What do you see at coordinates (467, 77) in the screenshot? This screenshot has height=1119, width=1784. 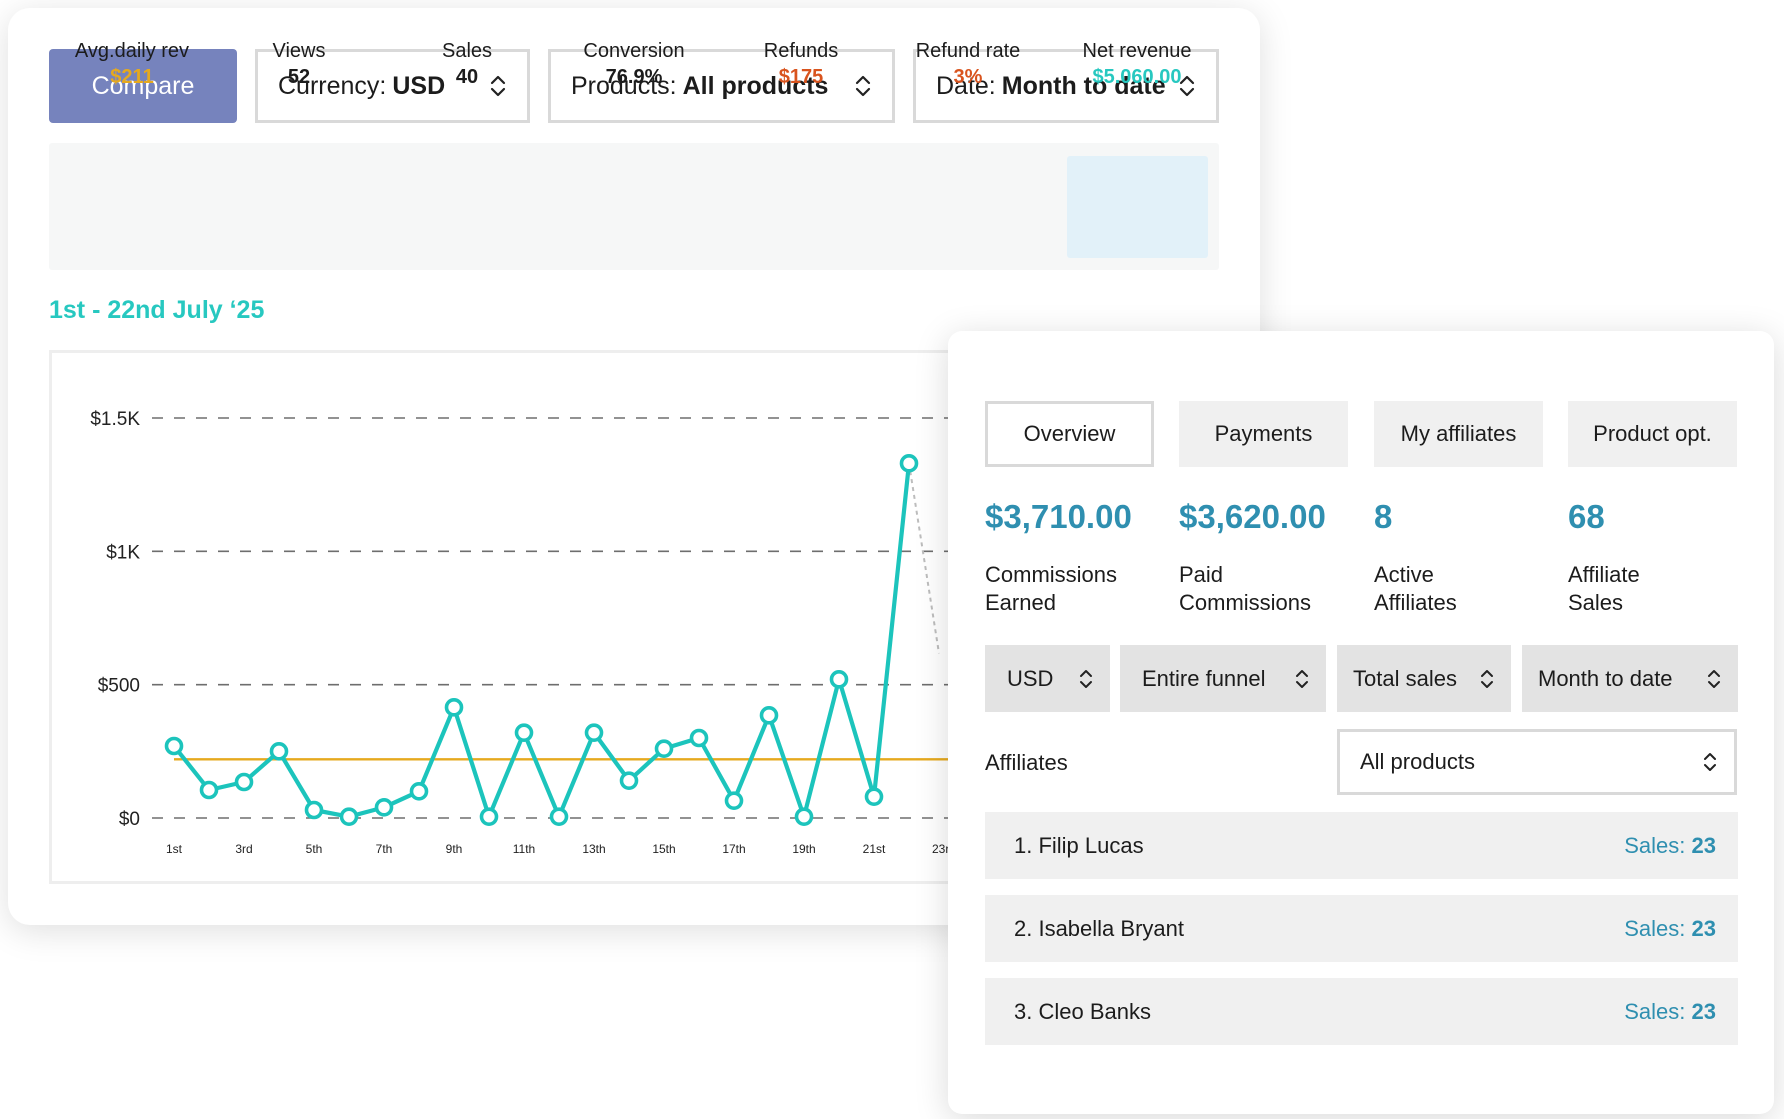 I see `stat-value: 40` at bounding box center [467, 77].